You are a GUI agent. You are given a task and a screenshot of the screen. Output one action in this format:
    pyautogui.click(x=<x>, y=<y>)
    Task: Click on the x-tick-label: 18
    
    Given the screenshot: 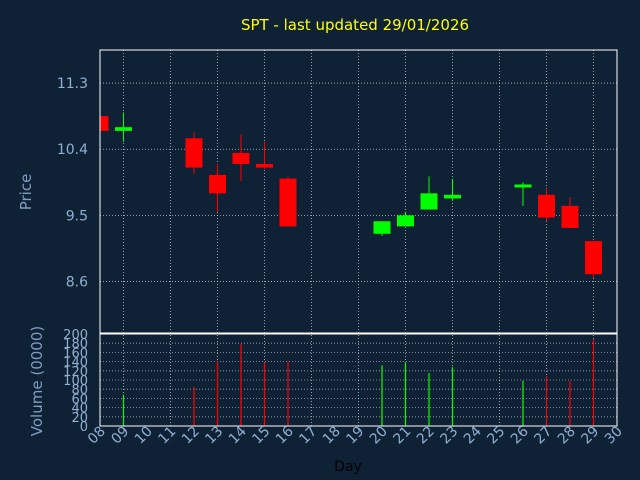 What is the action you would take?
    pyautogui.click(x=332, y=436)
    